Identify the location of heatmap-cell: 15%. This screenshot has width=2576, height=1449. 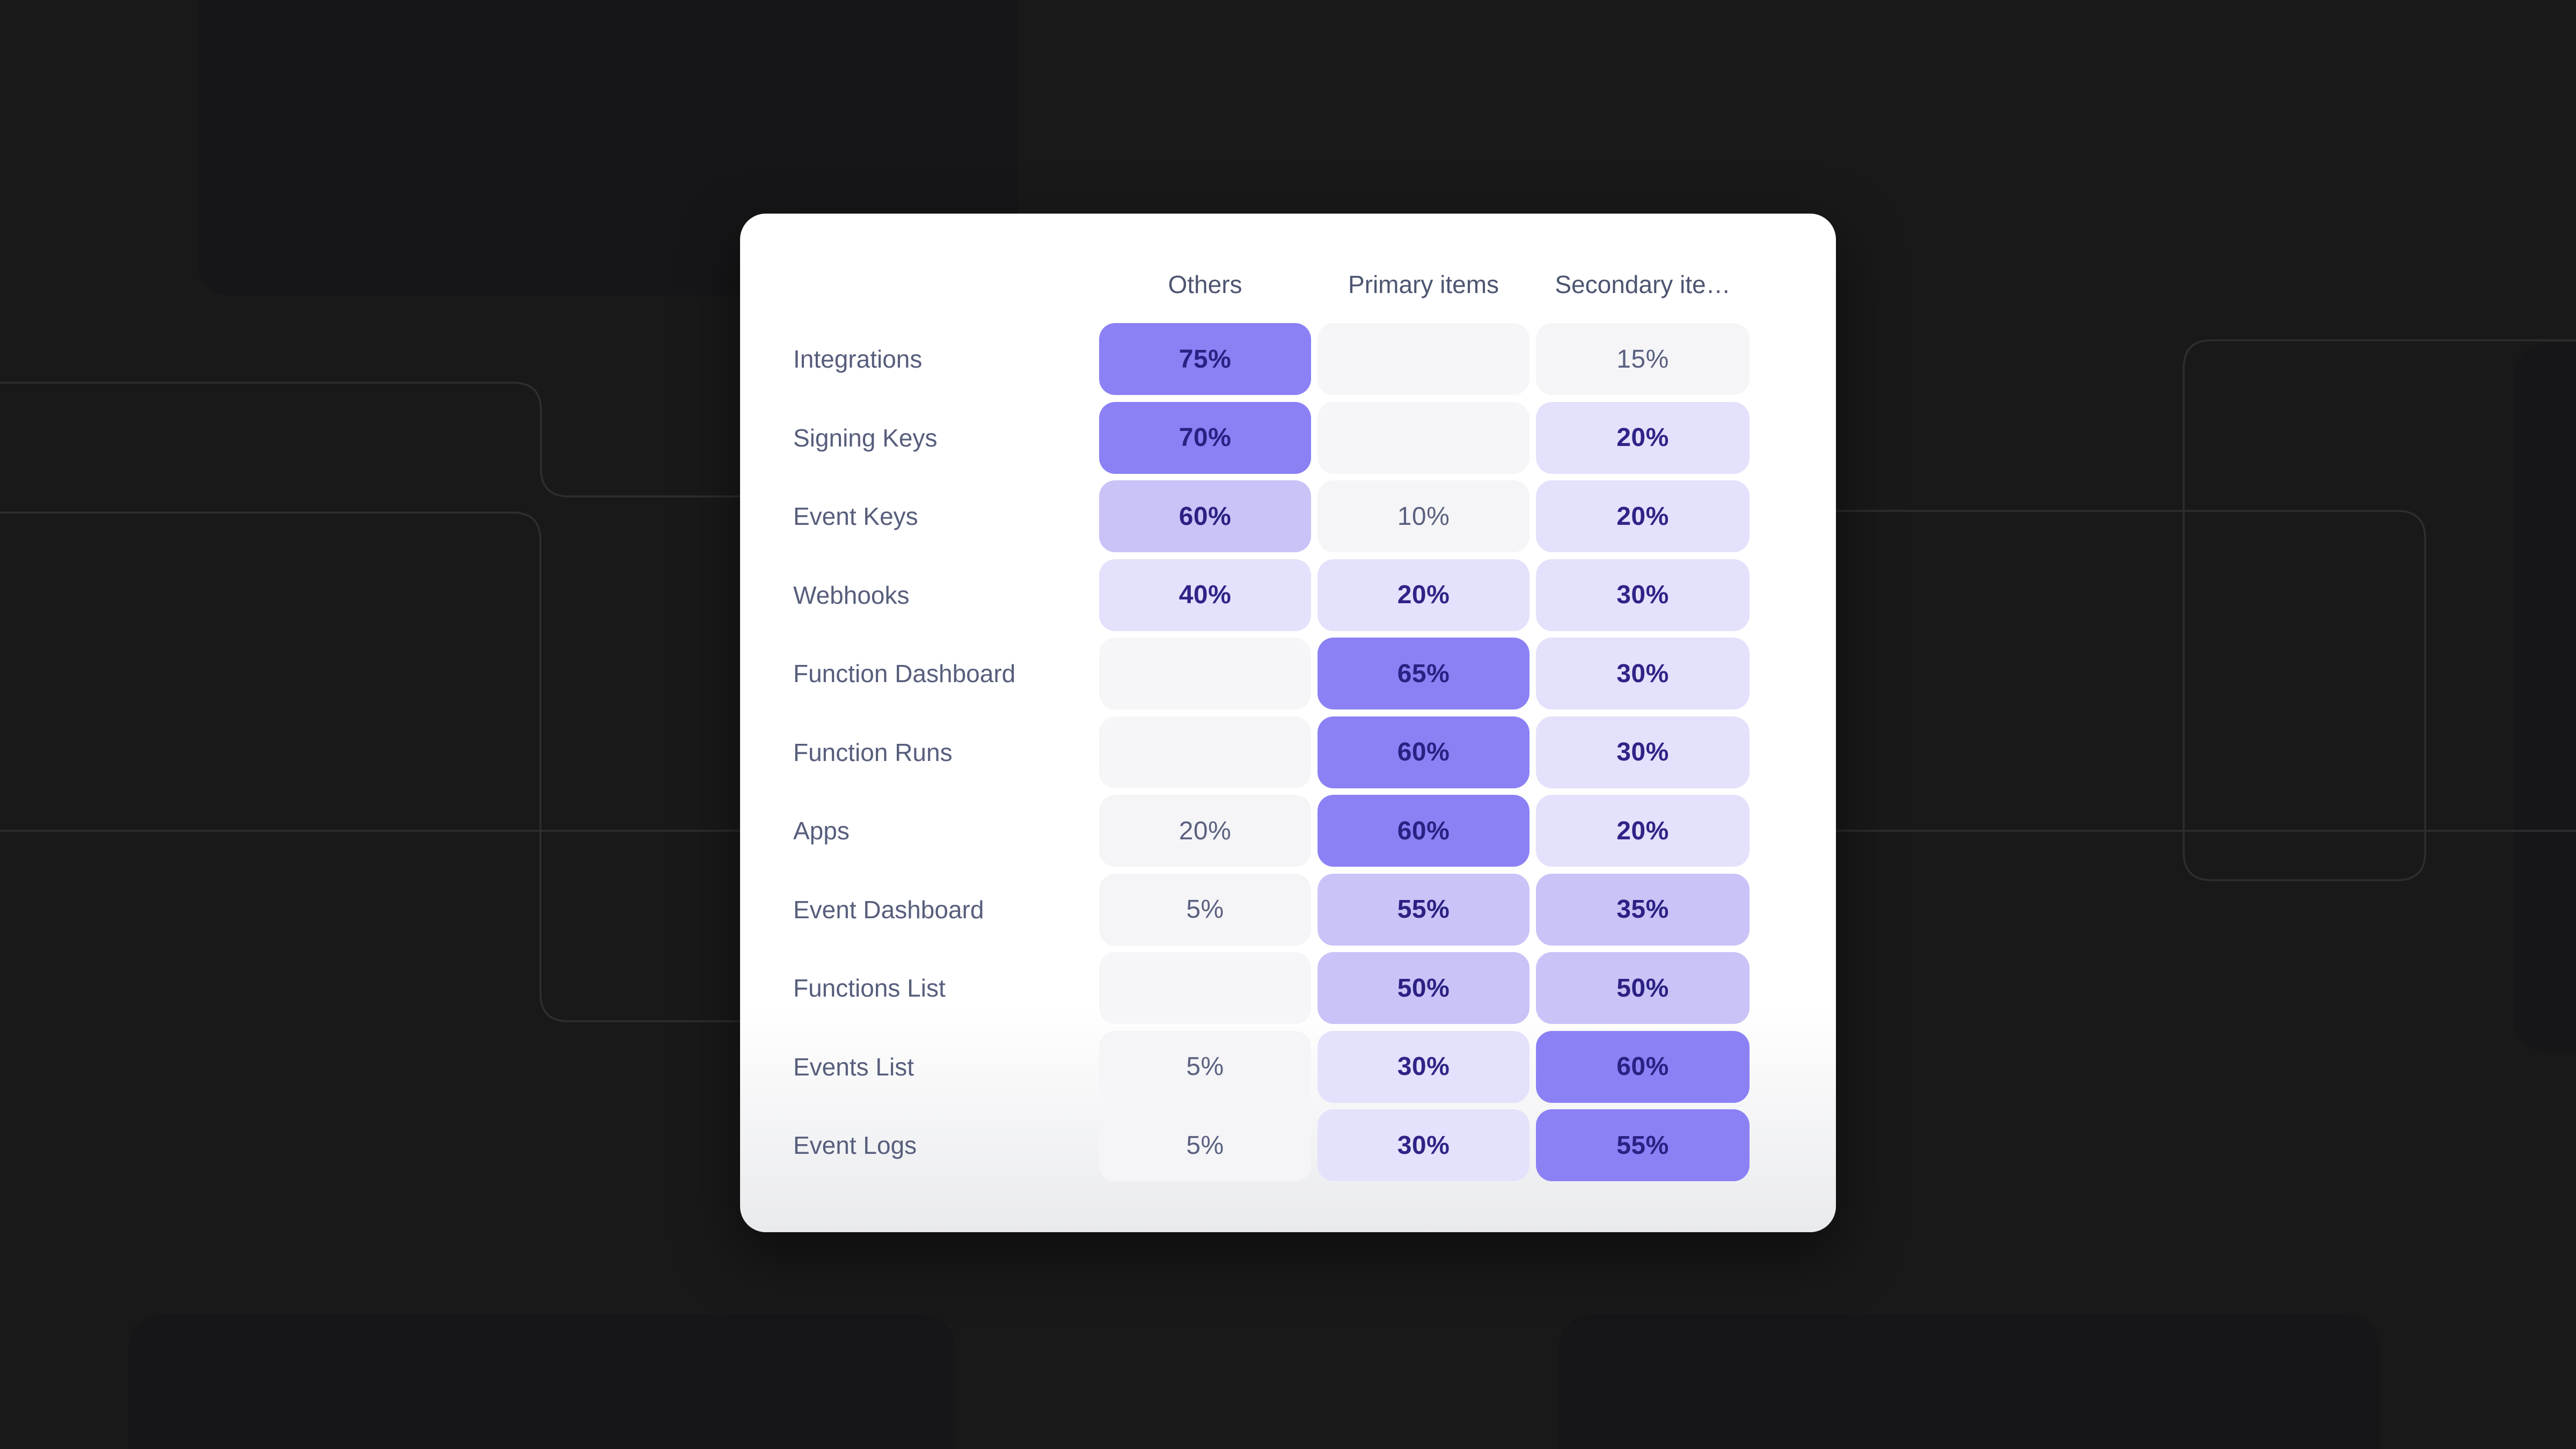
(1643, 359).